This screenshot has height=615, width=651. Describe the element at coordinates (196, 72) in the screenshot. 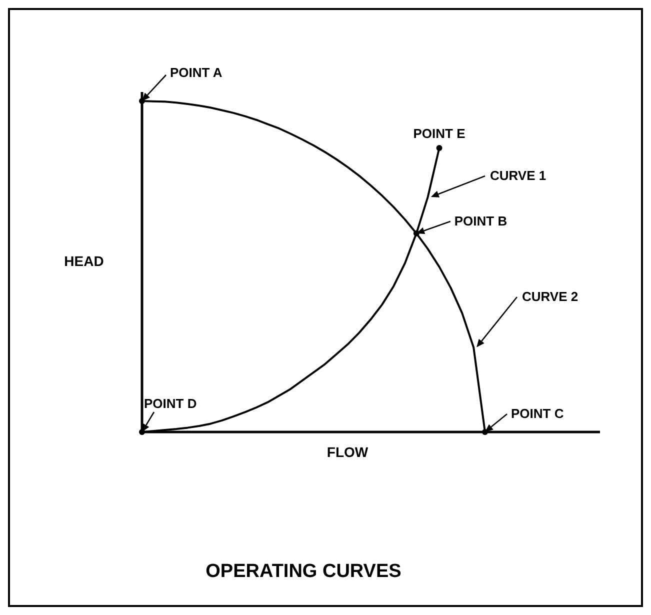

I see `text: POINT A` at that location.